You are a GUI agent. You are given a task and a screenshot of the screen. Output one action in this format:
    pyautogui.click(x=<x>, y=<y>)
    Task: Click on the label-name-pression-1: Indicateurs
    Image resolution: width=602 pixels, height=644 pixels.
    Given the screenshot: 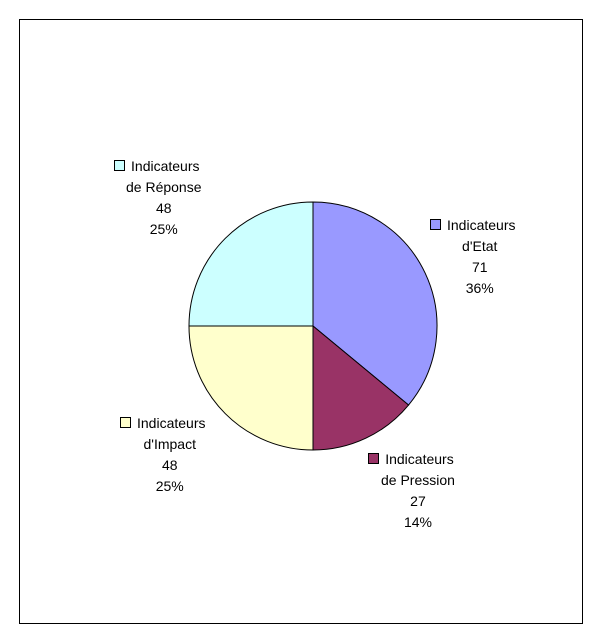 What is the action you would take?
    pyautogui.click(x=419, y=459)
    